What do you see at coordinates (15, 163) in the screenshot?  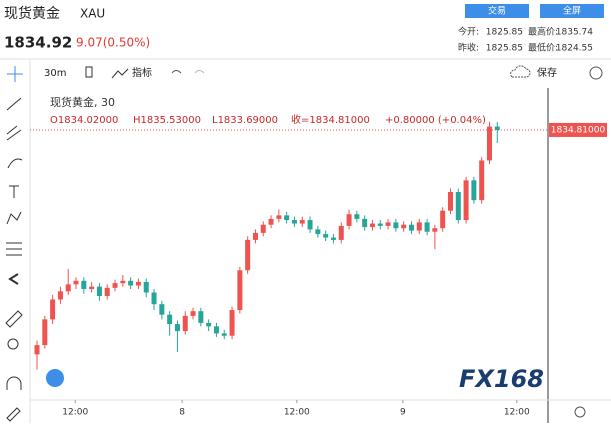 I see `brush-tool` at bounding box center [15, 163].